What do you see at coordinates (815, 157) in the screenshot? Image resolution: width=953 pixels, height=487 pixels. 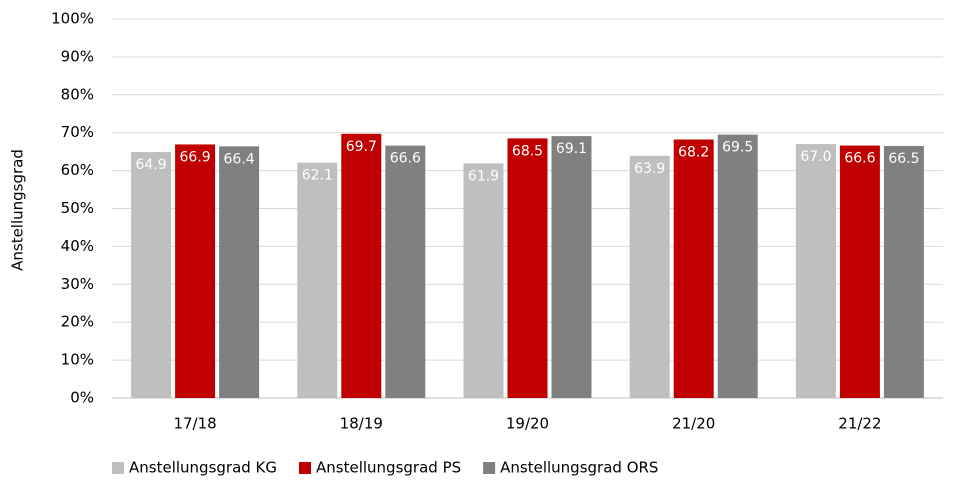 I see `value-label: 67.0` at bounding box center [815, 157].